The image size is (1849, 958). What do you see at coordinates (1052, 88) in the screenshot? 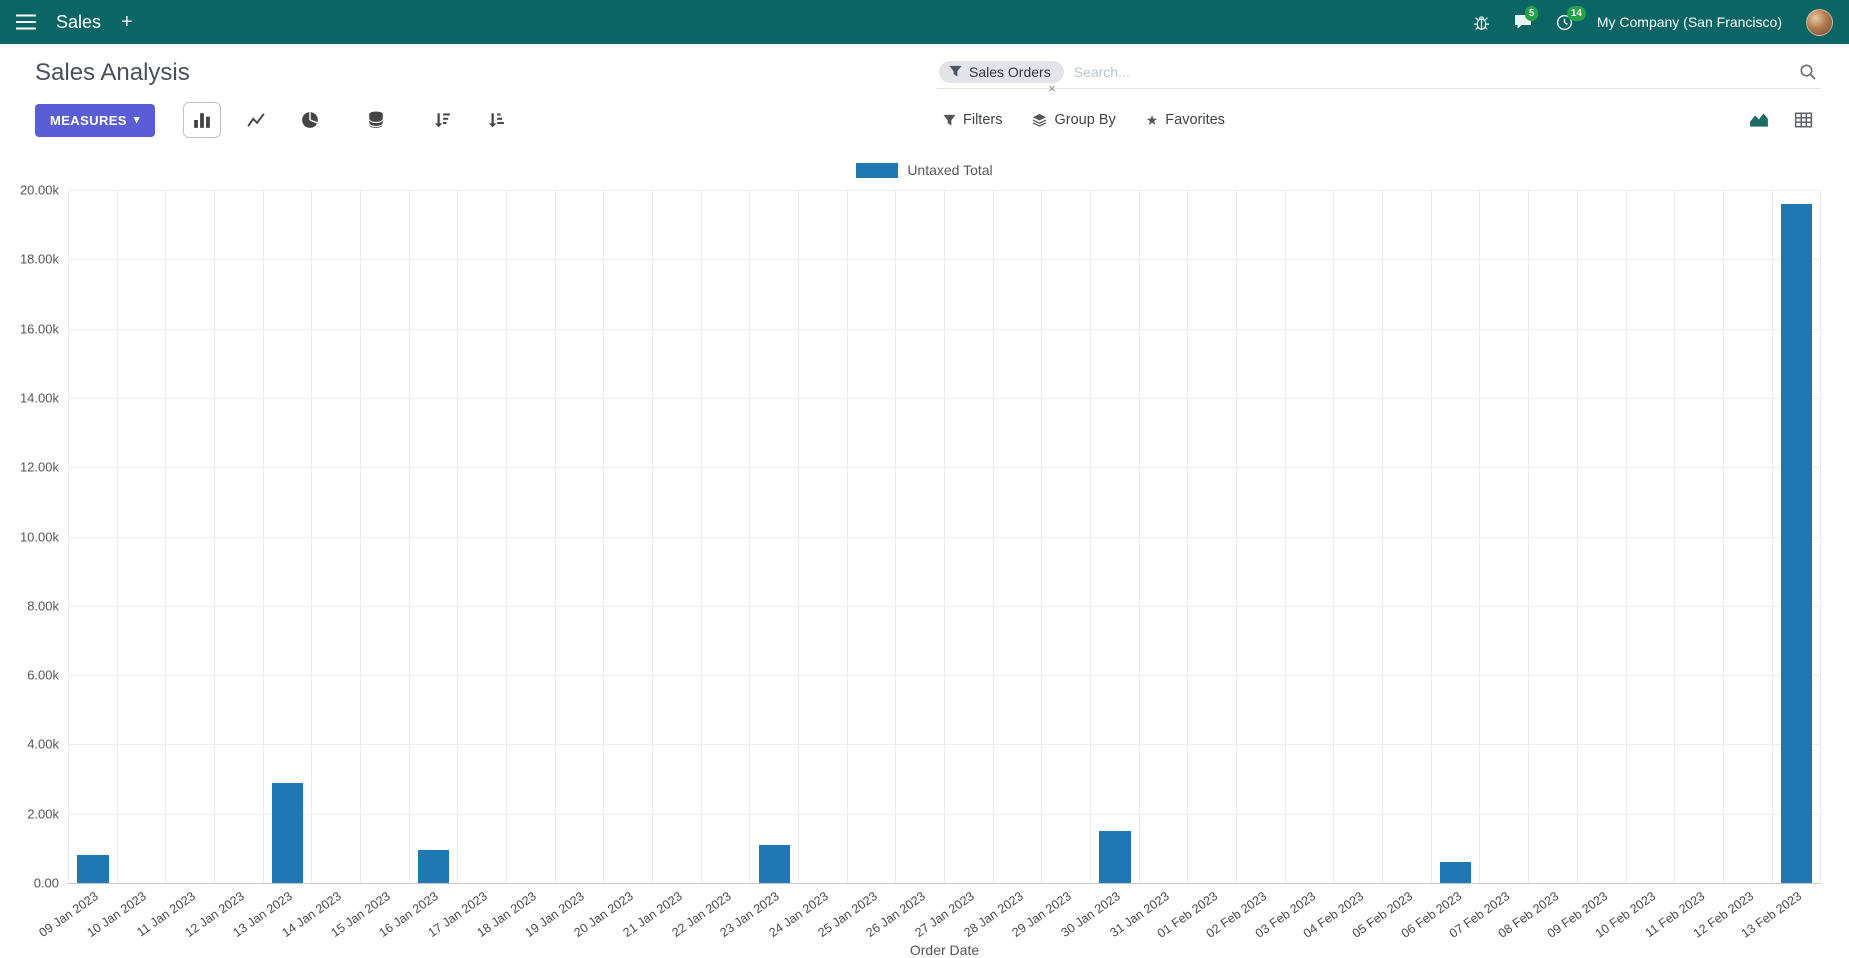
I see `close-icon: ×` at bounding box center [1052, 88].